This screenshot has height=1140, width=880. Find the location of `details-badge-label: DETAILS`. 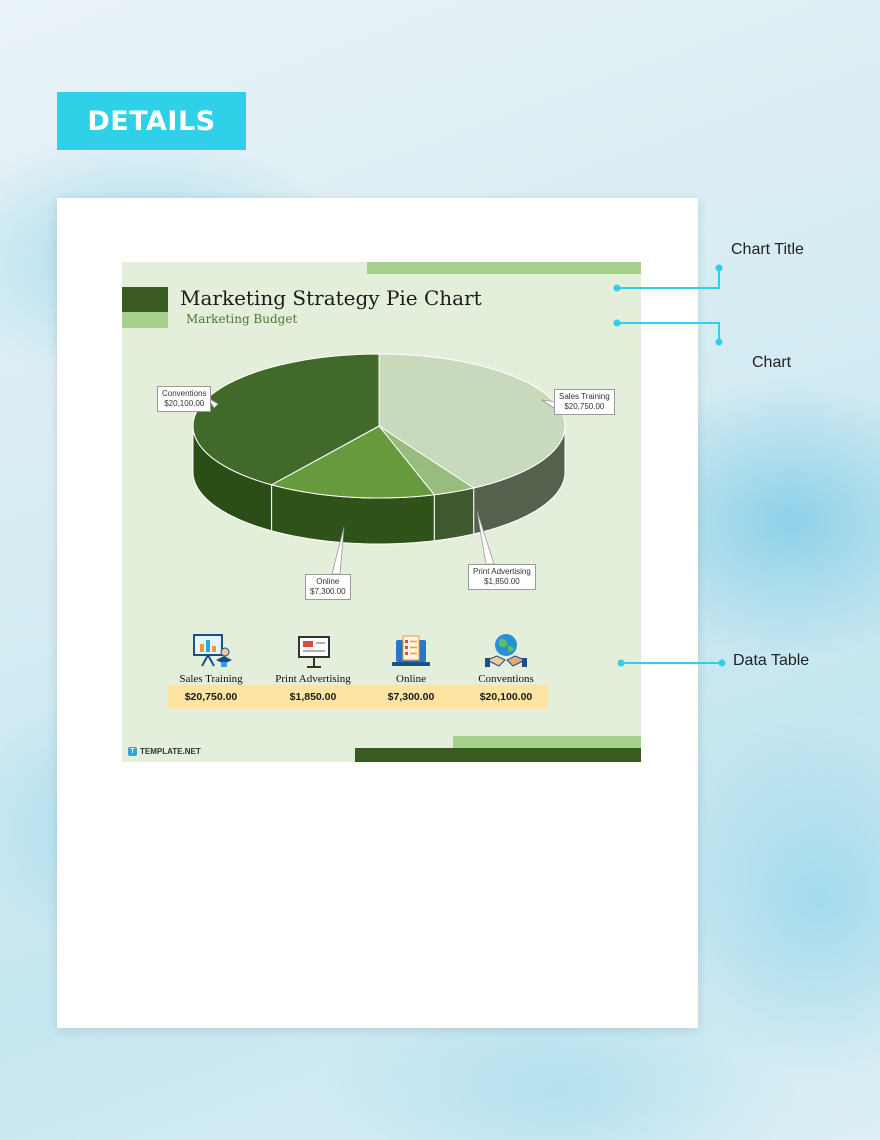

details-badge-label: DETAILS is located at coordinates (151, 121).